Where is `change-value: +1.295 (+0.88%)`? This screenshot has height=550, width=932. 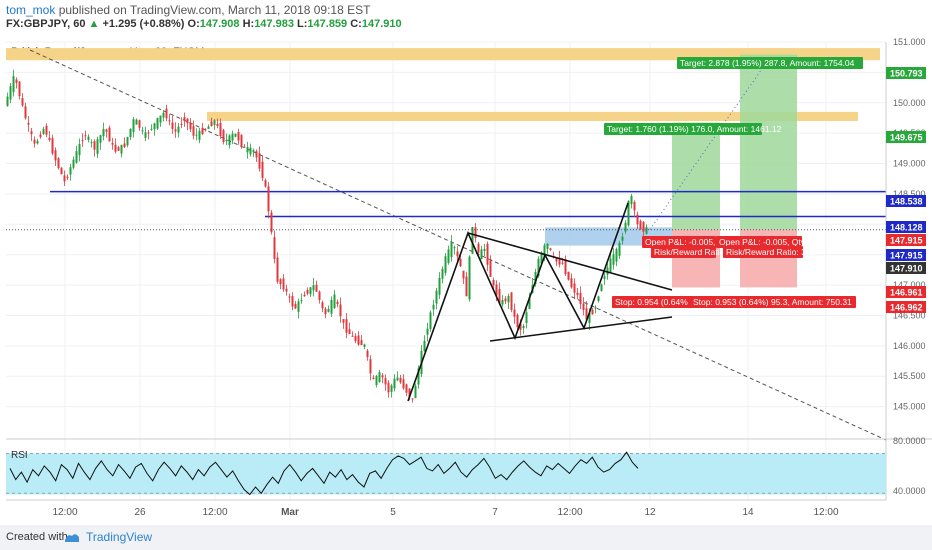
change-value: +1.295 (+0.88%) is located at coordinates (143, 24).